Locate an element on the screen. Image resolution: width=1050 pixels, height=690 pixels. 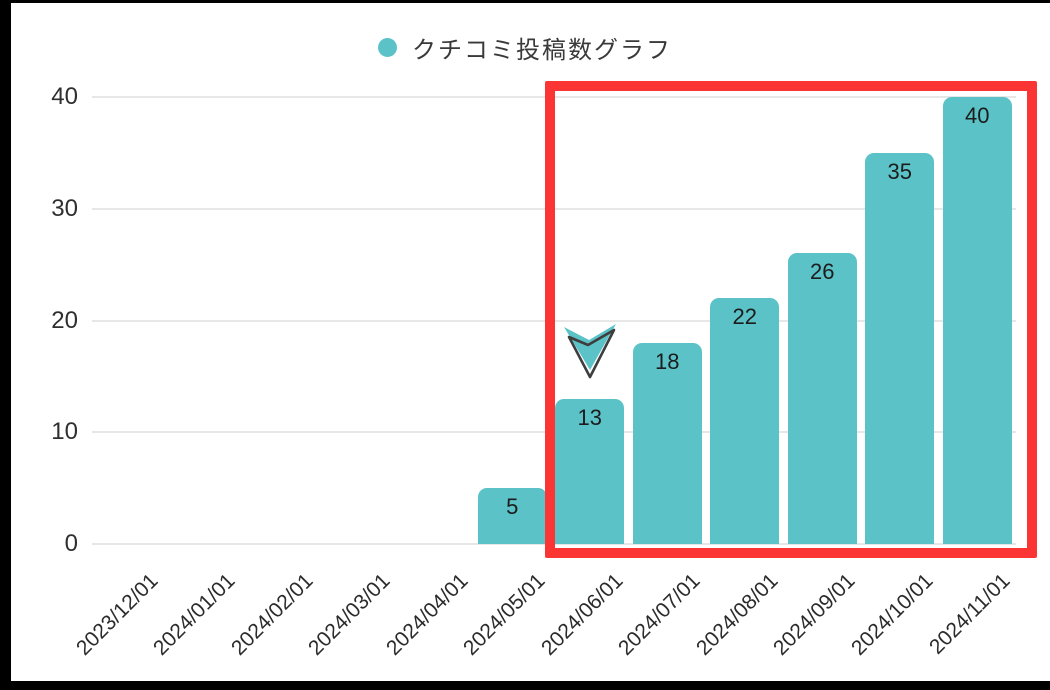
bar-value-label: 26 is located at coordinates (822, 272).